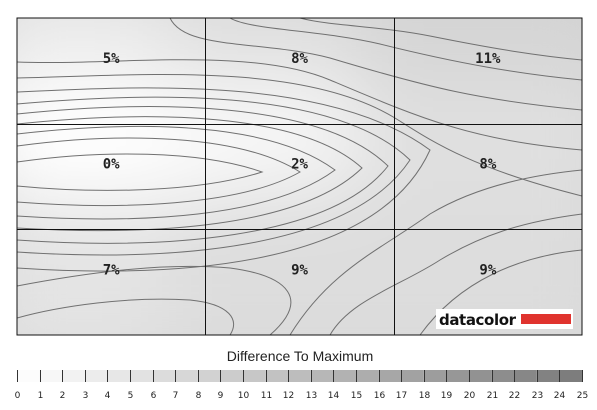 This screenshot has width=597, height=410. Describe the element at coordinates (300, 356) in the screenshot. I see `legend-title: Difference To Maximum` at that location.